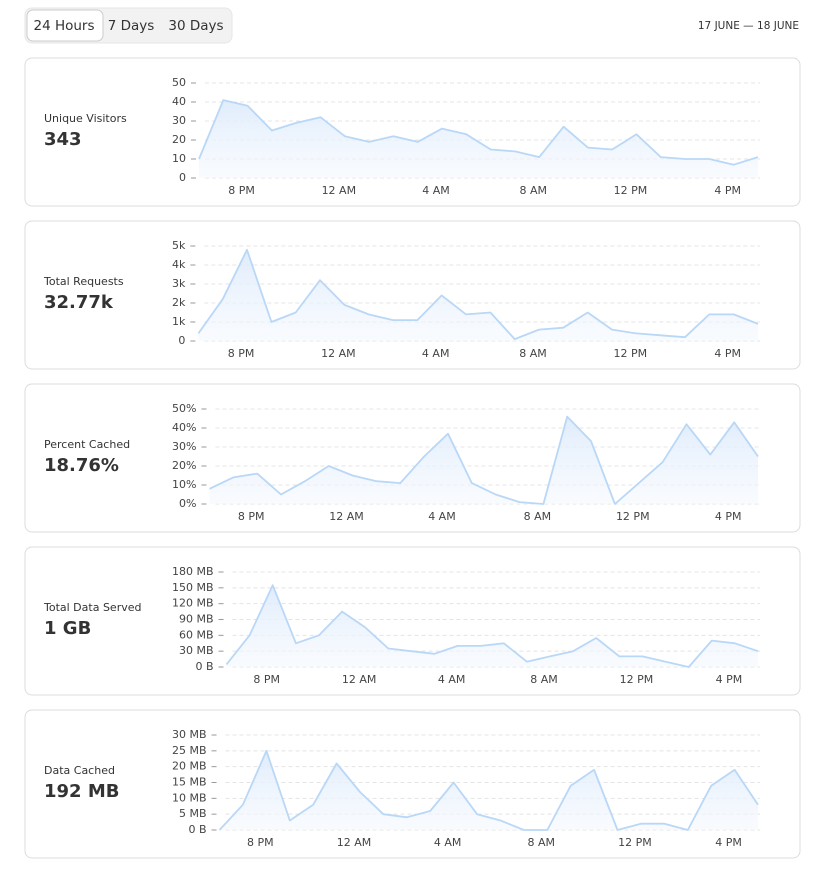 This screenshot has height=876, width=822. I want to click on y-tick-label: 10 MB, so click(189, 797).